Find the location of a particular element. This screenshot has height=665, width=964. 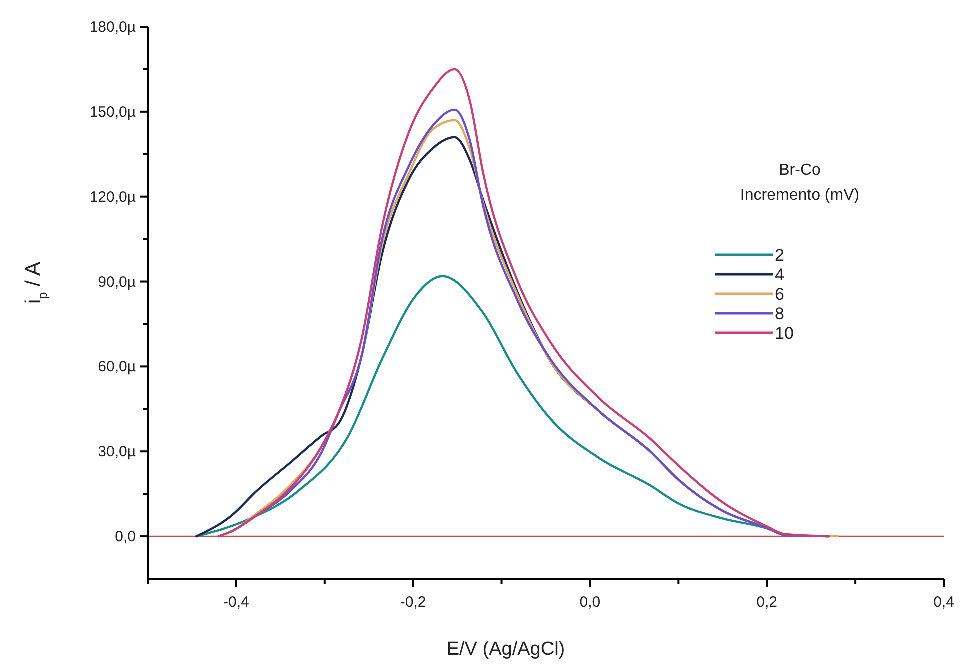

x-tick-label: 0,2 is located at coordinates (767, 602).